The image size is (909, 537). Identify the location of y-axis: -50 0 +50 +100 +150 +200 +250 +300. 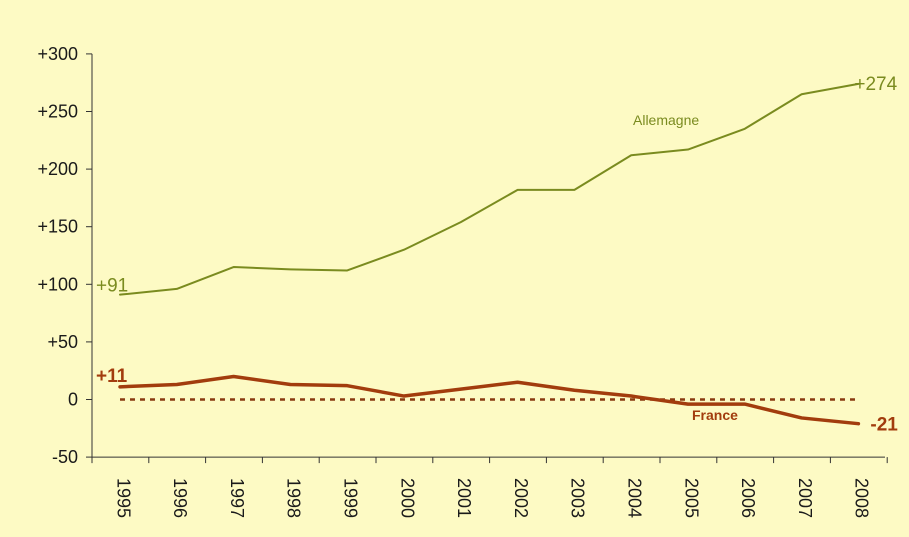
(65, 255).